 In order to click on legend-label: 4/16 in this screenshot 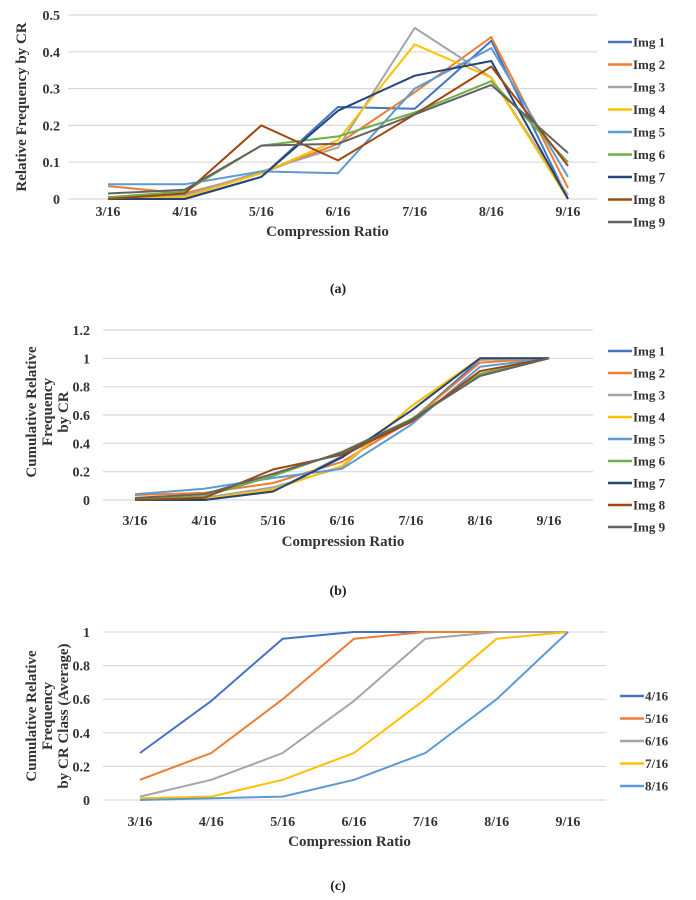, I will do `click(657, 696)`.